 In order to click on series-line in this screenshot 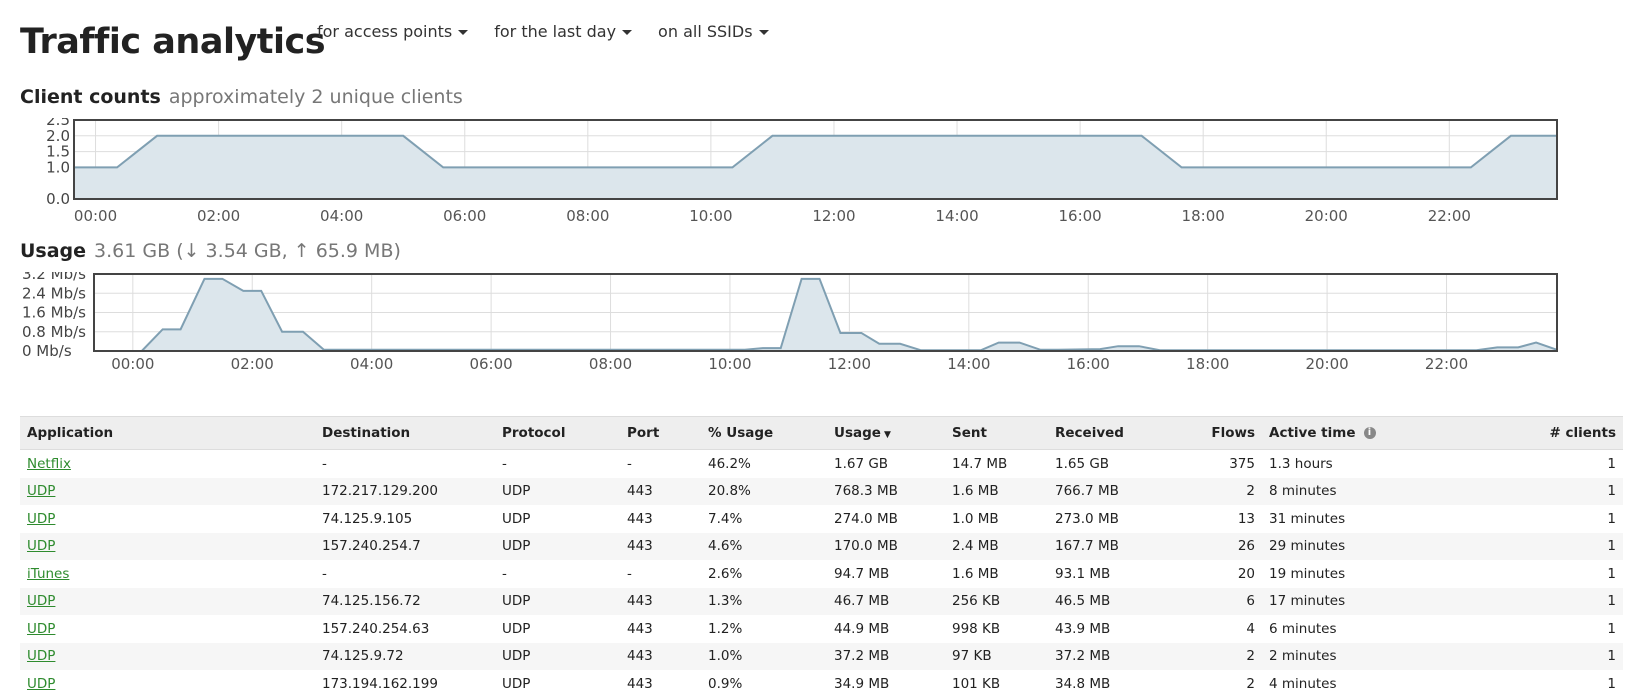, I will do `click(826, 314)`.